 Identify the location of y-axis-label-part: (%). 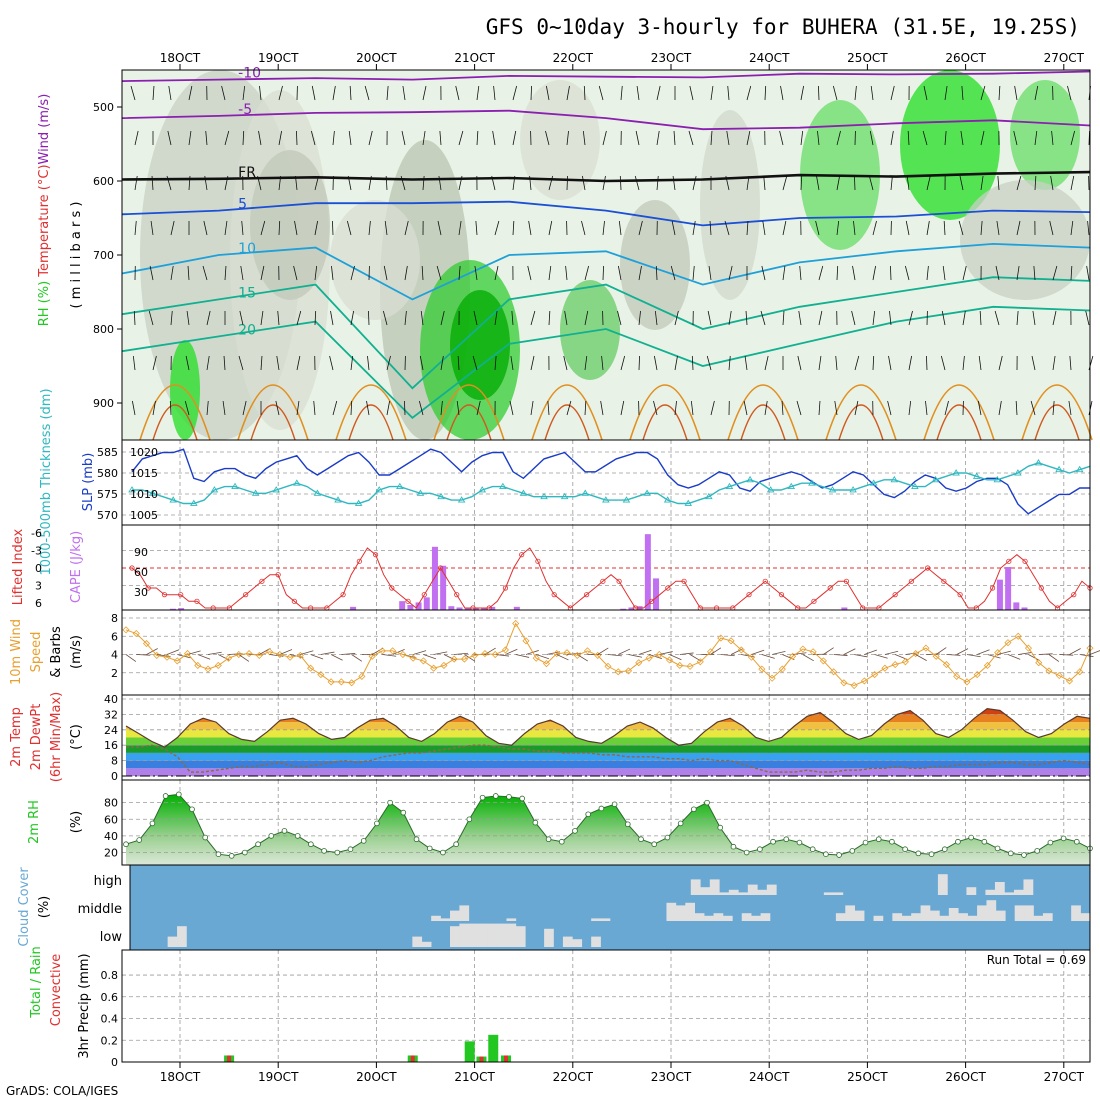
(76, 822).